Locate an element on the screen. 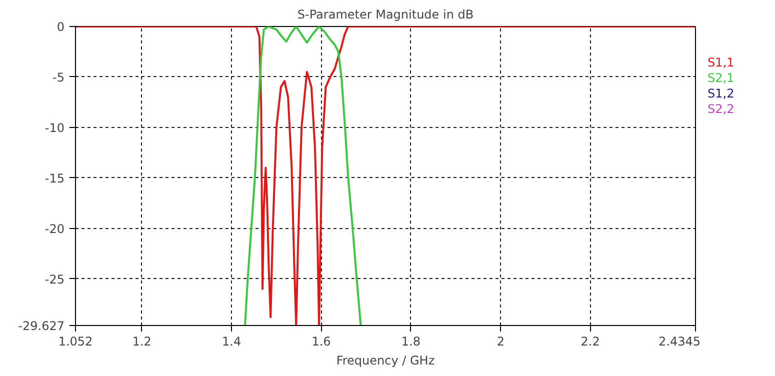  x-tick-label: 2 is located at coordinates (500, 341).